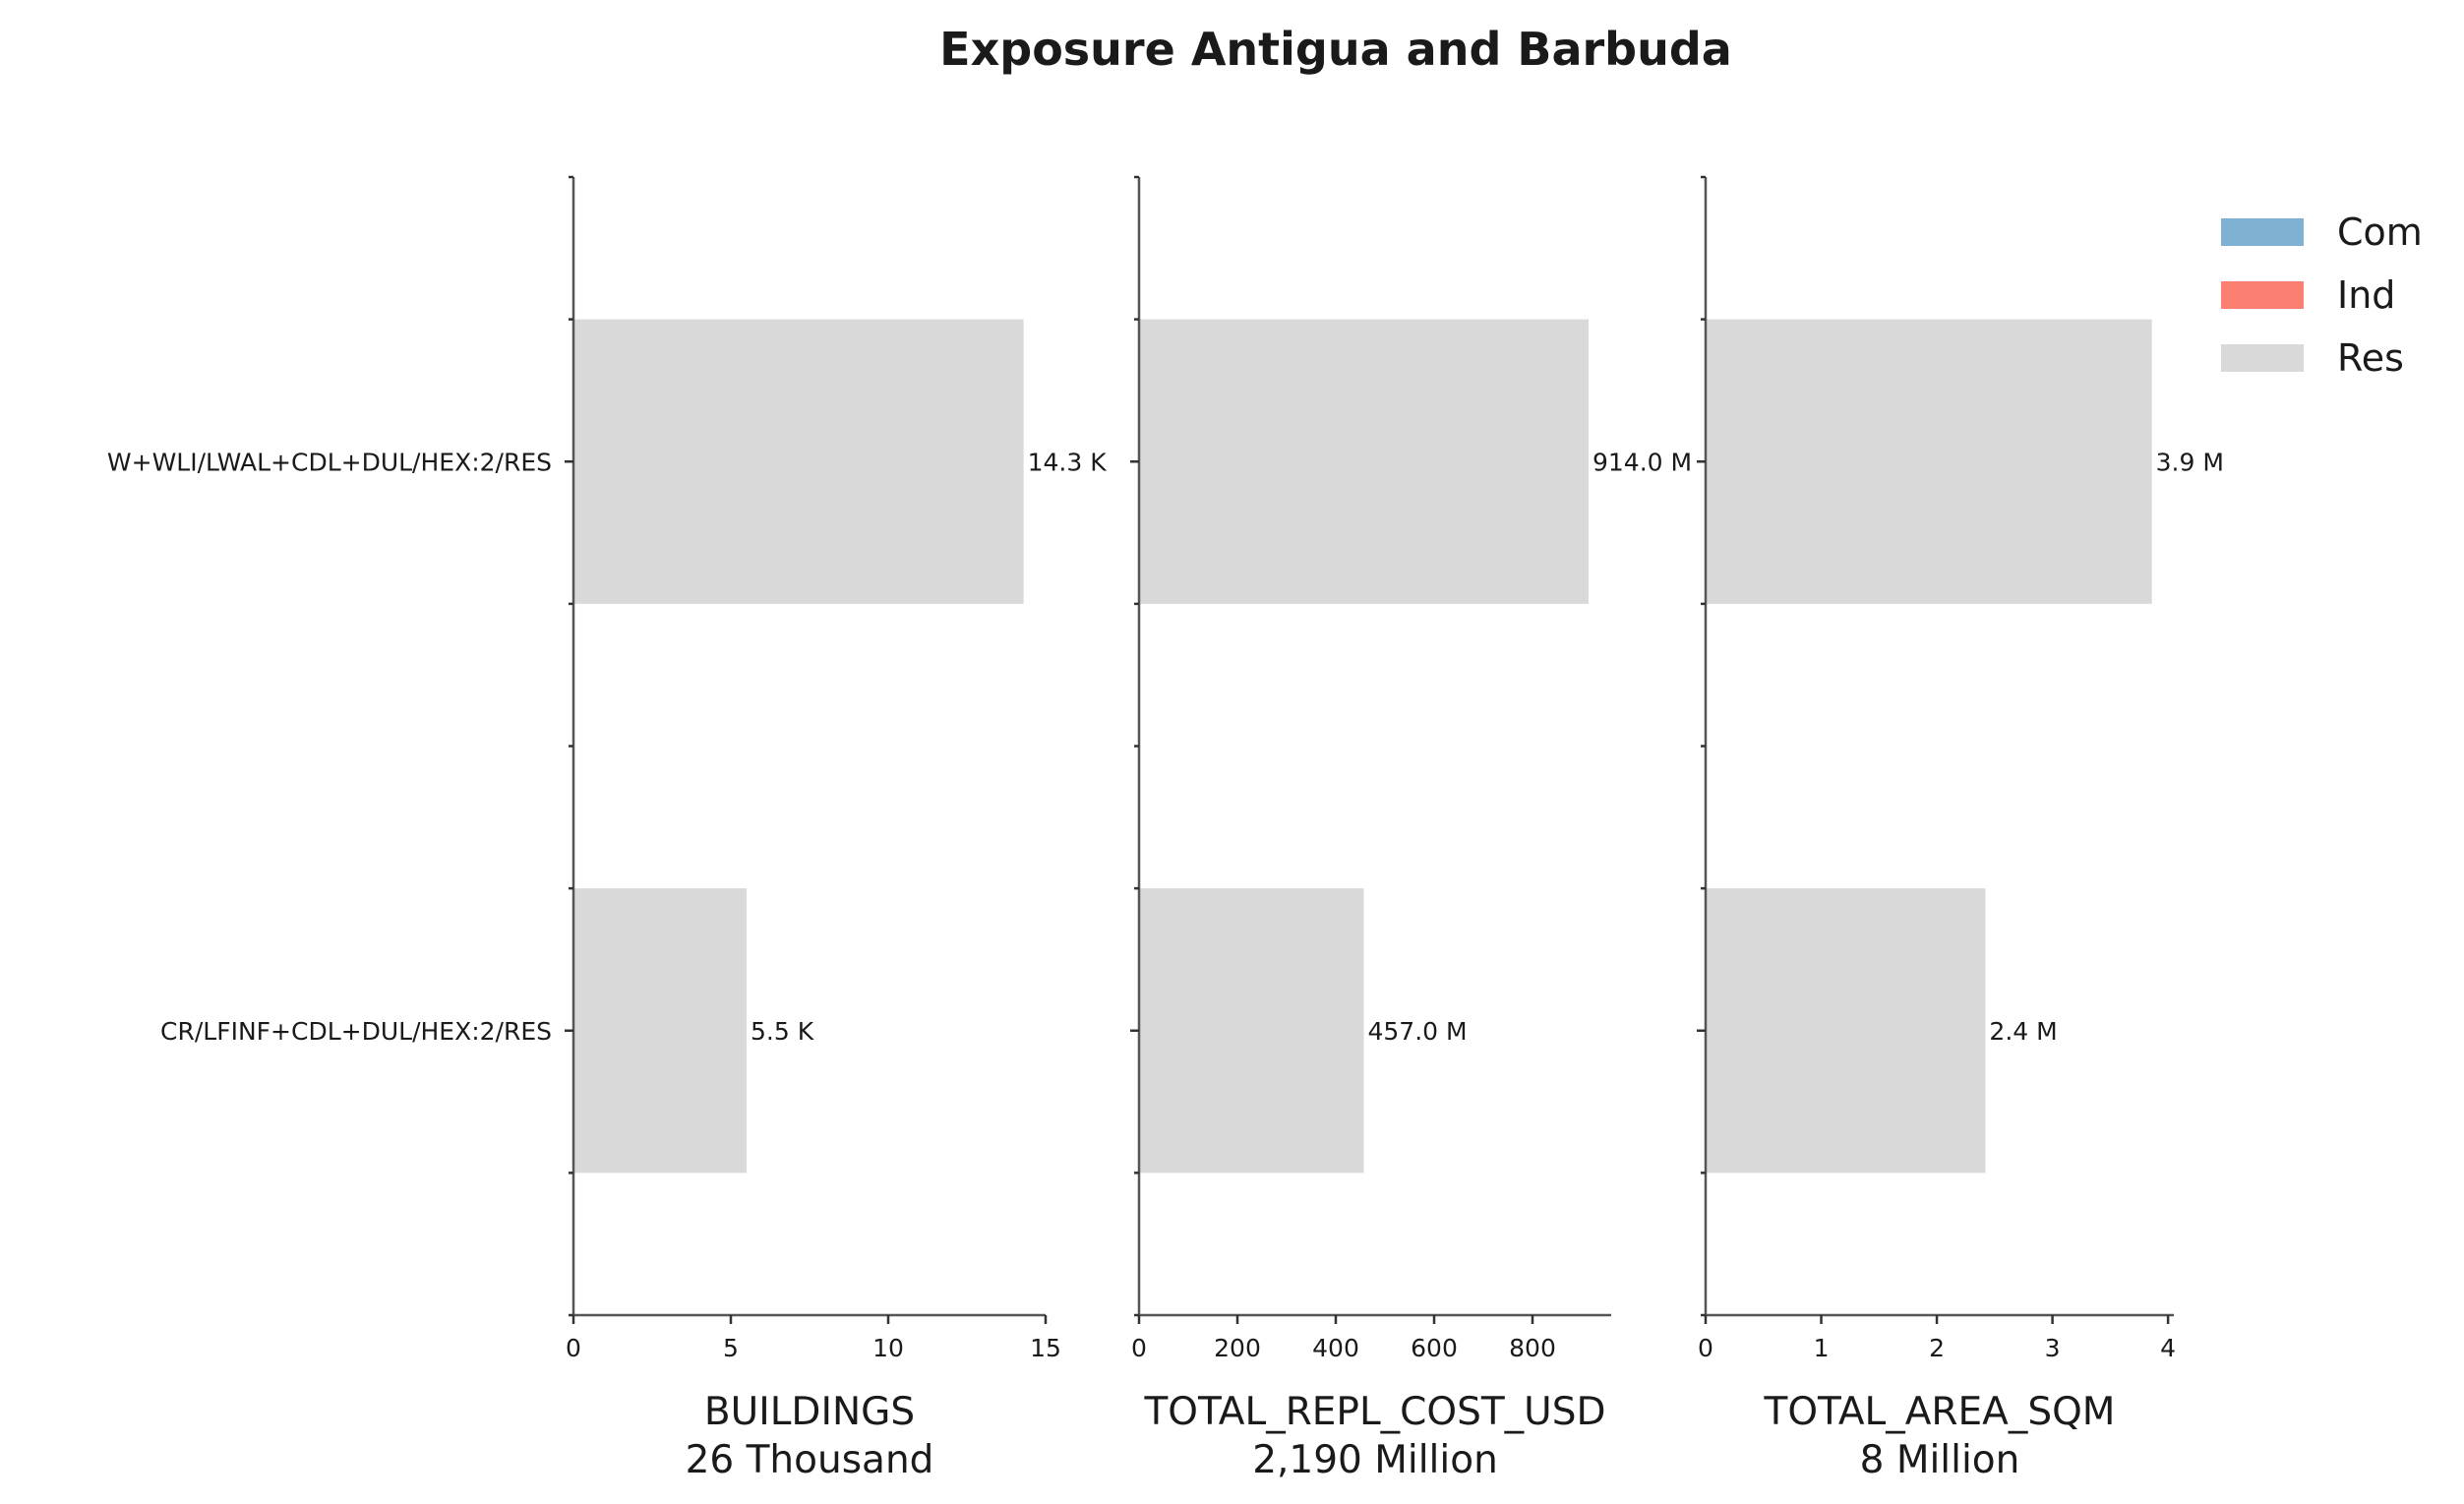 The height and width of the screenshot is (1504, 2464). Describe the element at coordinates (1435, 1348) in the screenshot. I see `x-tick-label: 600` at that location.